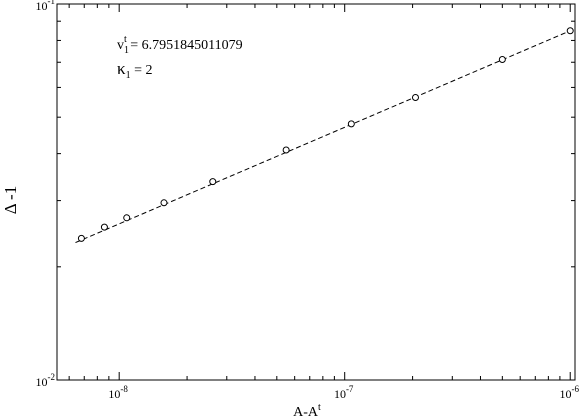  Describe the element at coordinates (307, 410) in the screenshot. I see `x-axis-label: A-At` at that location.